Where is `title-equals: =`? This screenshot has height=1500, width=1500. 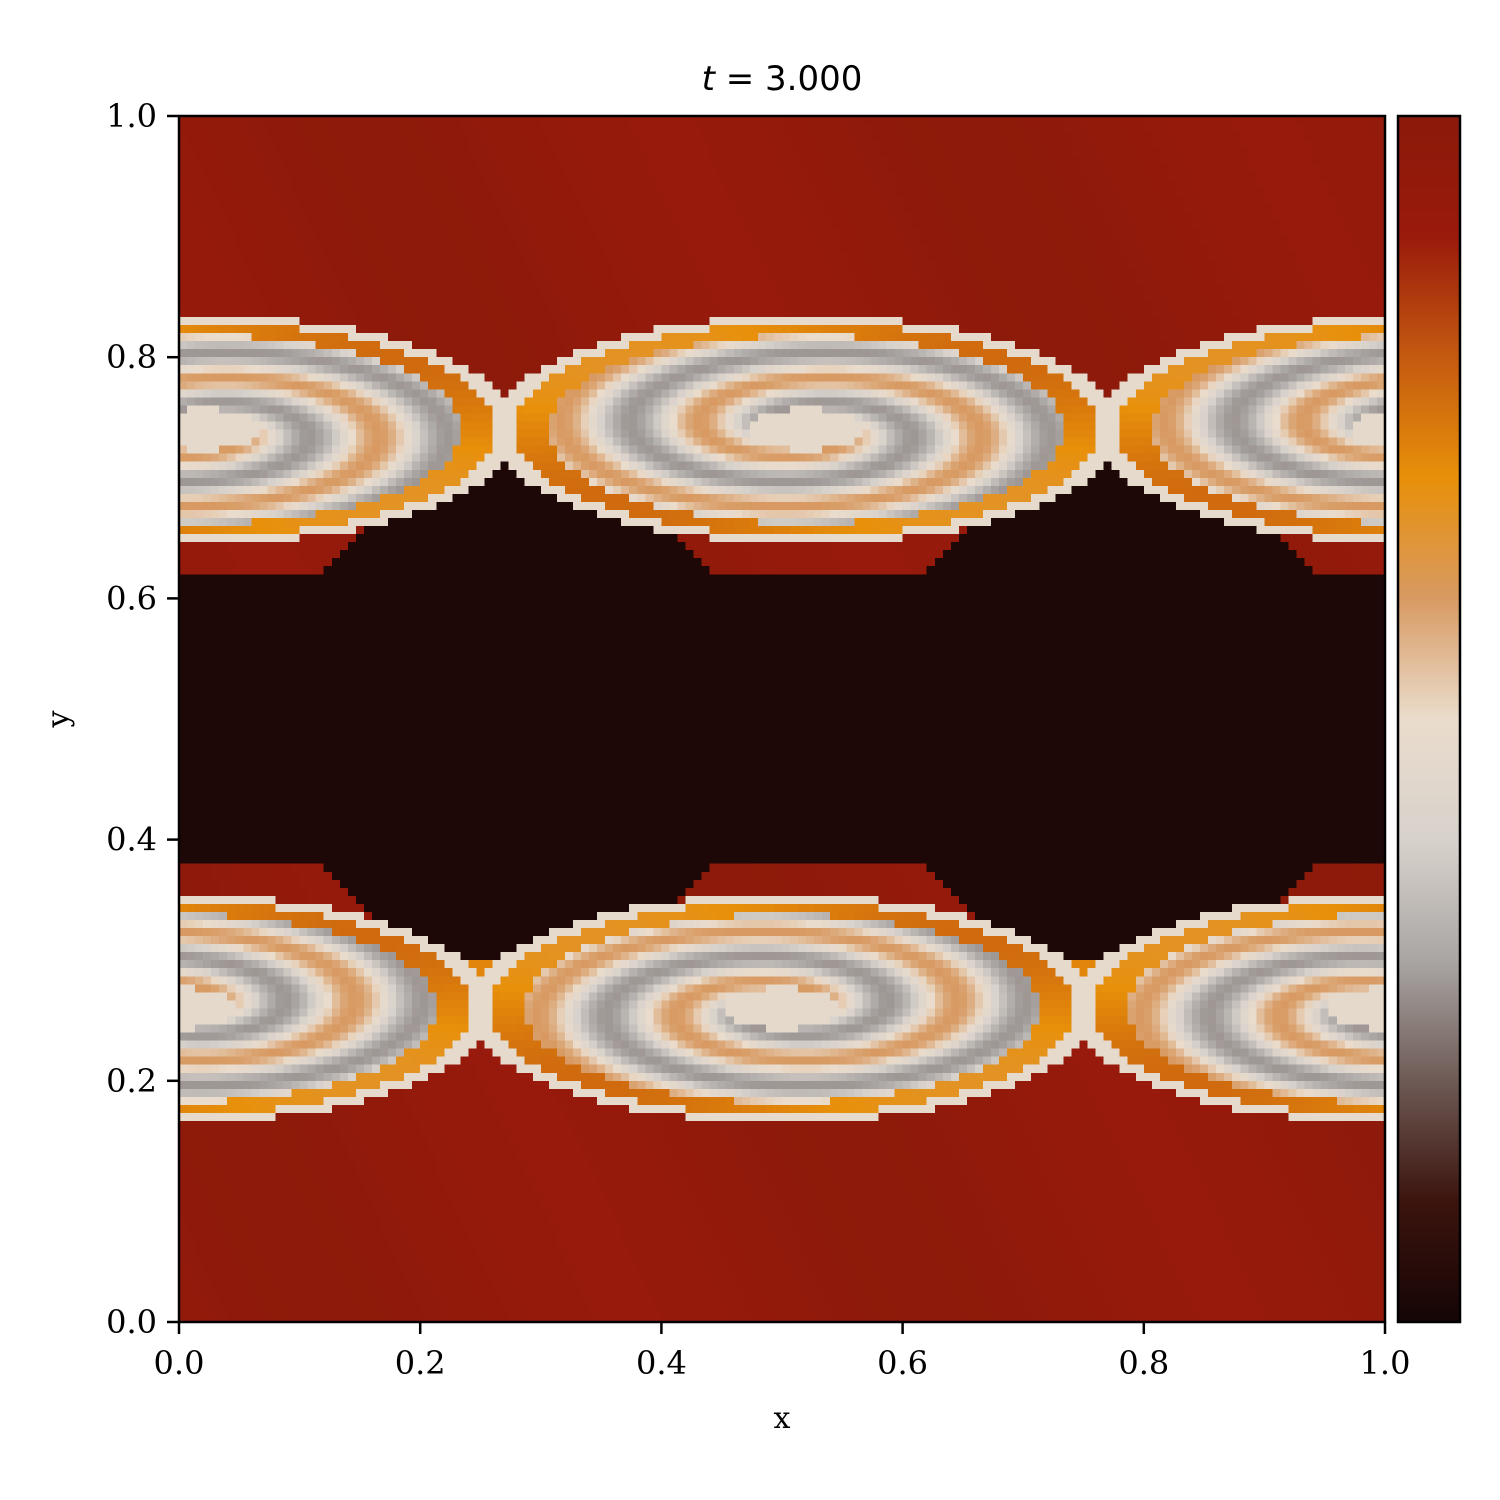 title-equals: = is located at coordinates (740, 79).